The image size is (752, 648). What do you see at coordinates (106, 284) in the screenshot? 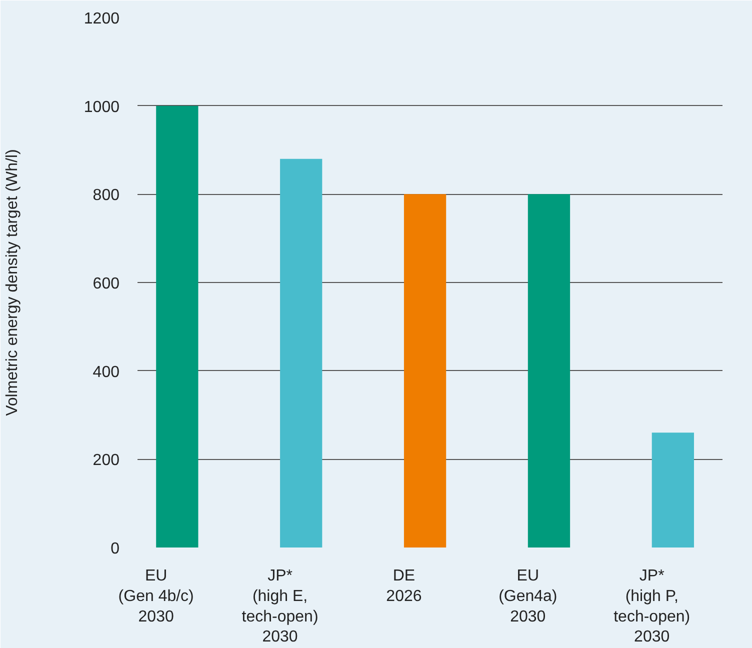
I see `y-tick-label: 600` at bounding box center [106, 284].